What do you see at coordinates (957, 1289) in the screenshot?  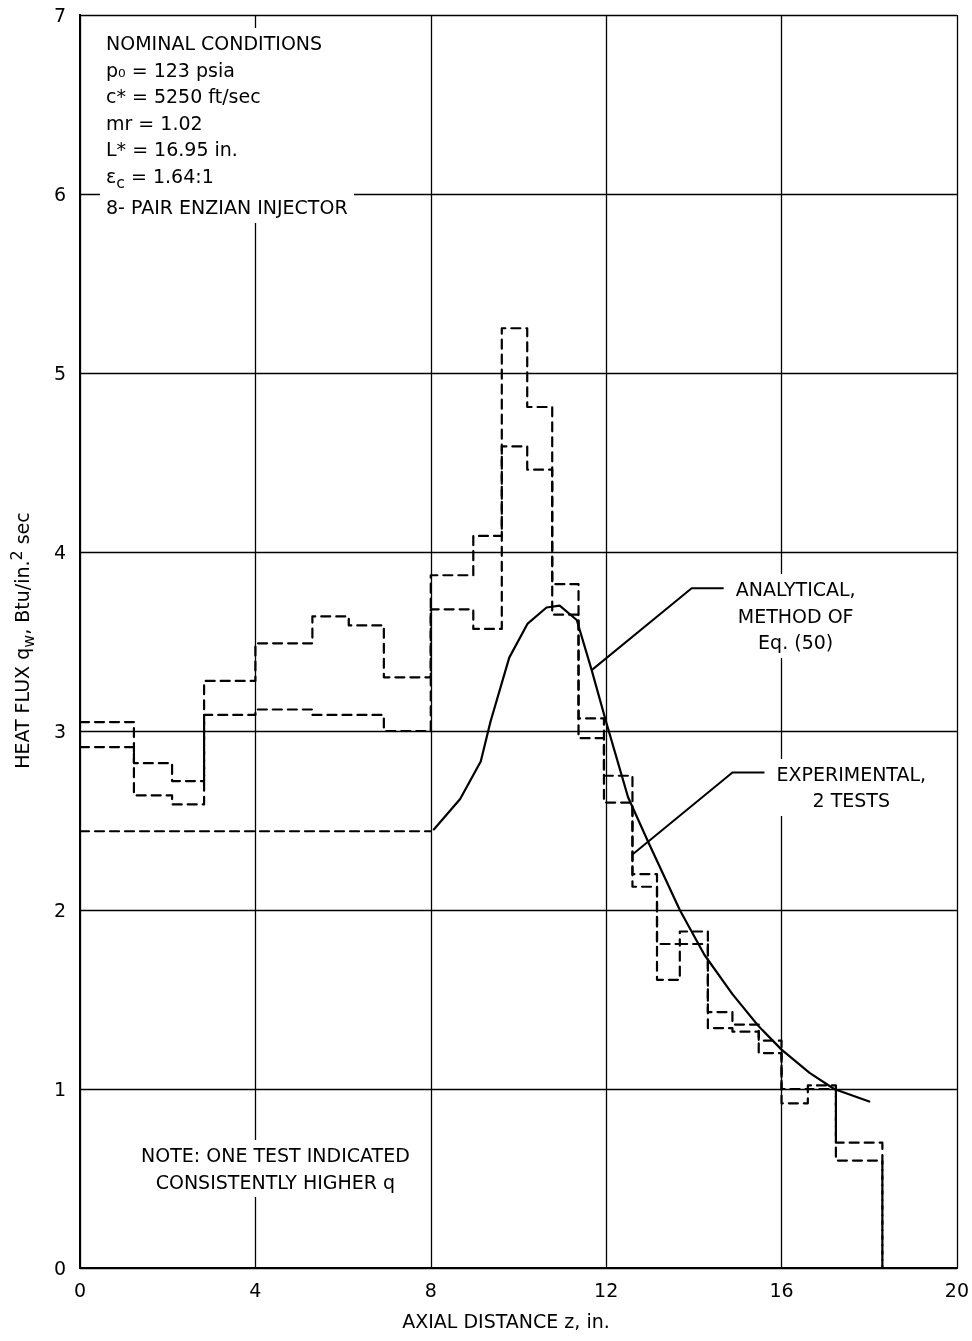 I see `x-tick-label: 20` at bounding box center [957, 1289].